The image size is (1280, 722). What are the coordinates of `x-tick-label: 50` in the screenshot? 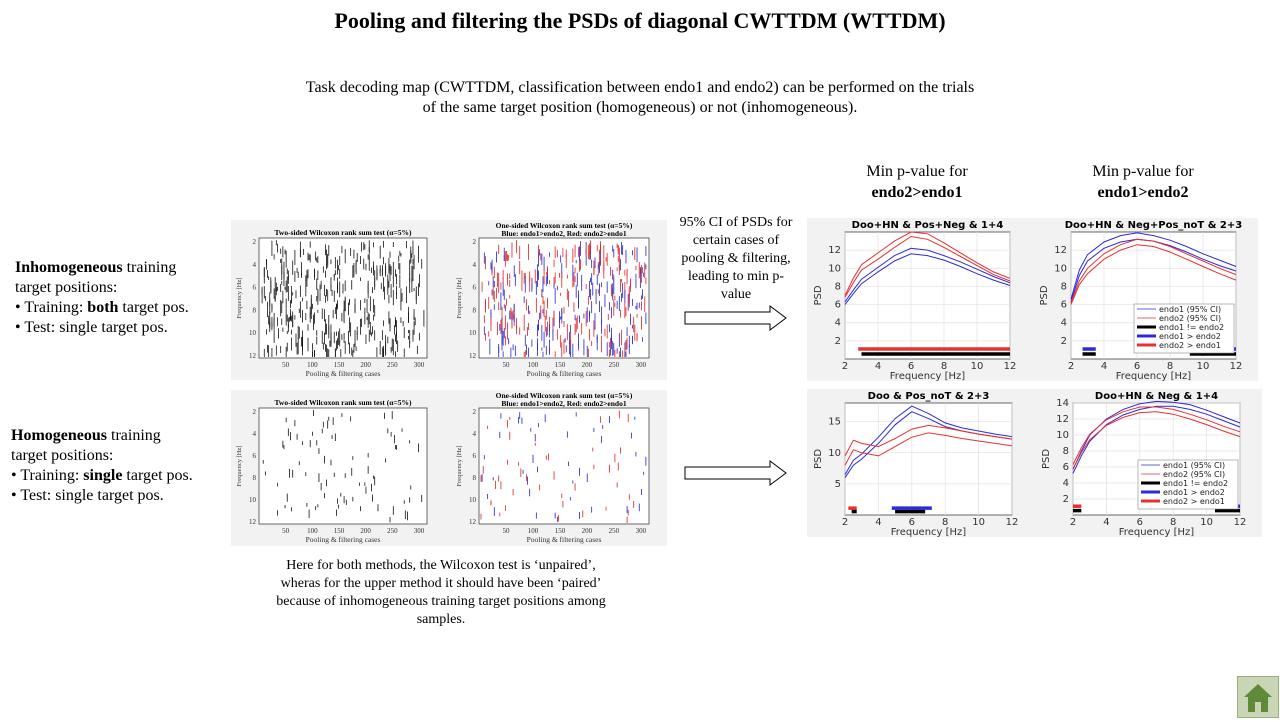 It's located at (506, 365).